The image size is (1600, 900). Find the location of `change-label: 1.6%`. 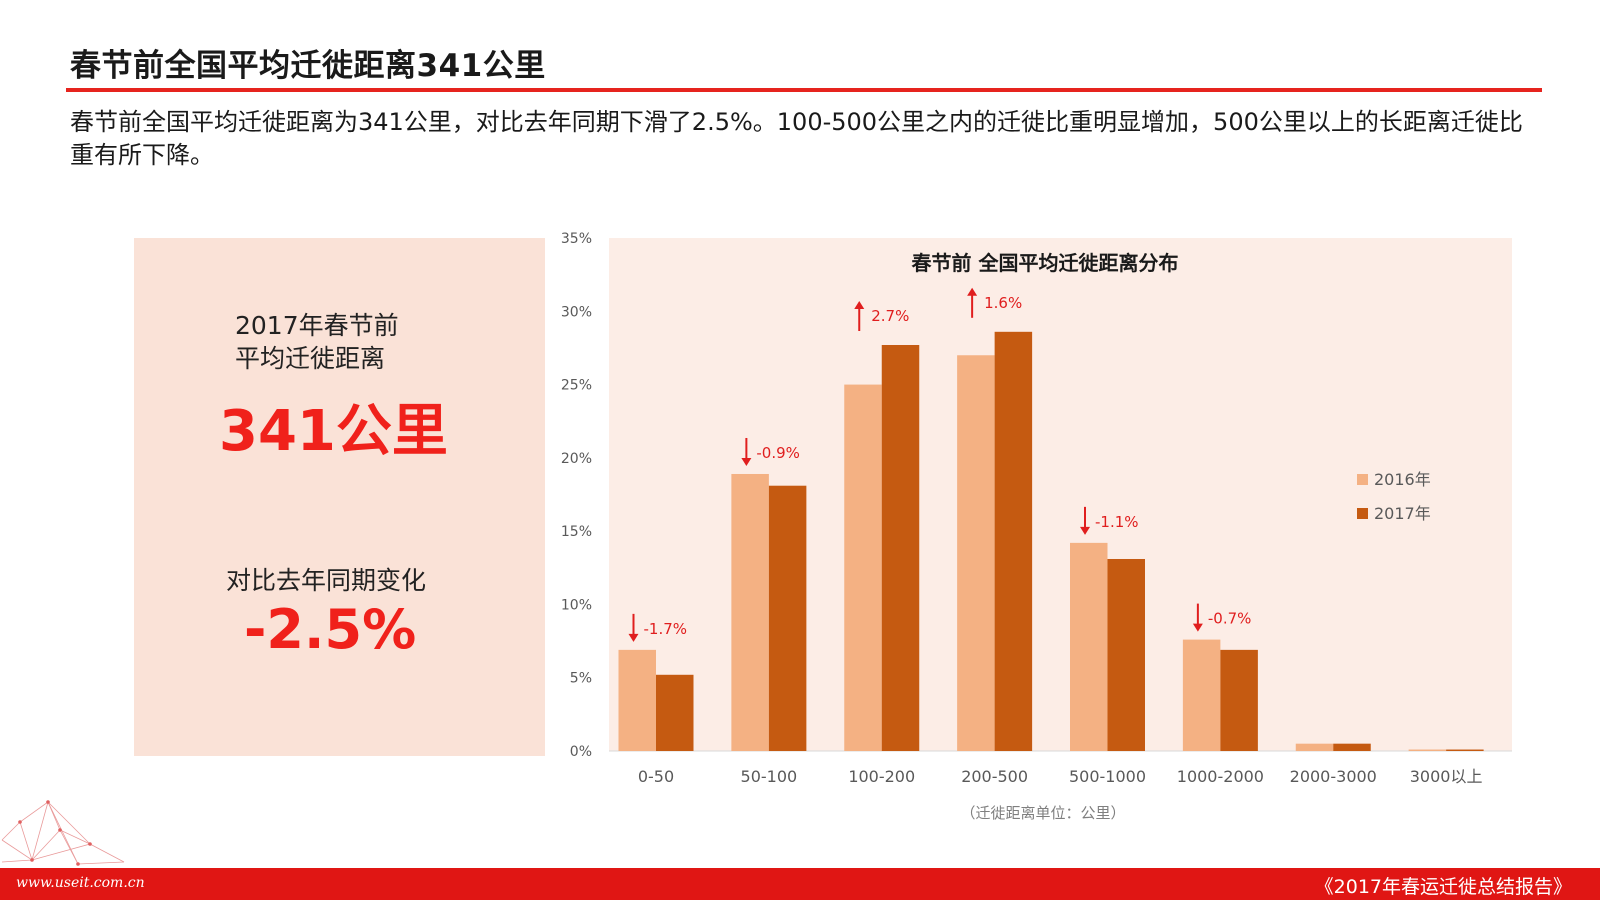

change-label: 1.6% is located at coordinates (1003, 303).